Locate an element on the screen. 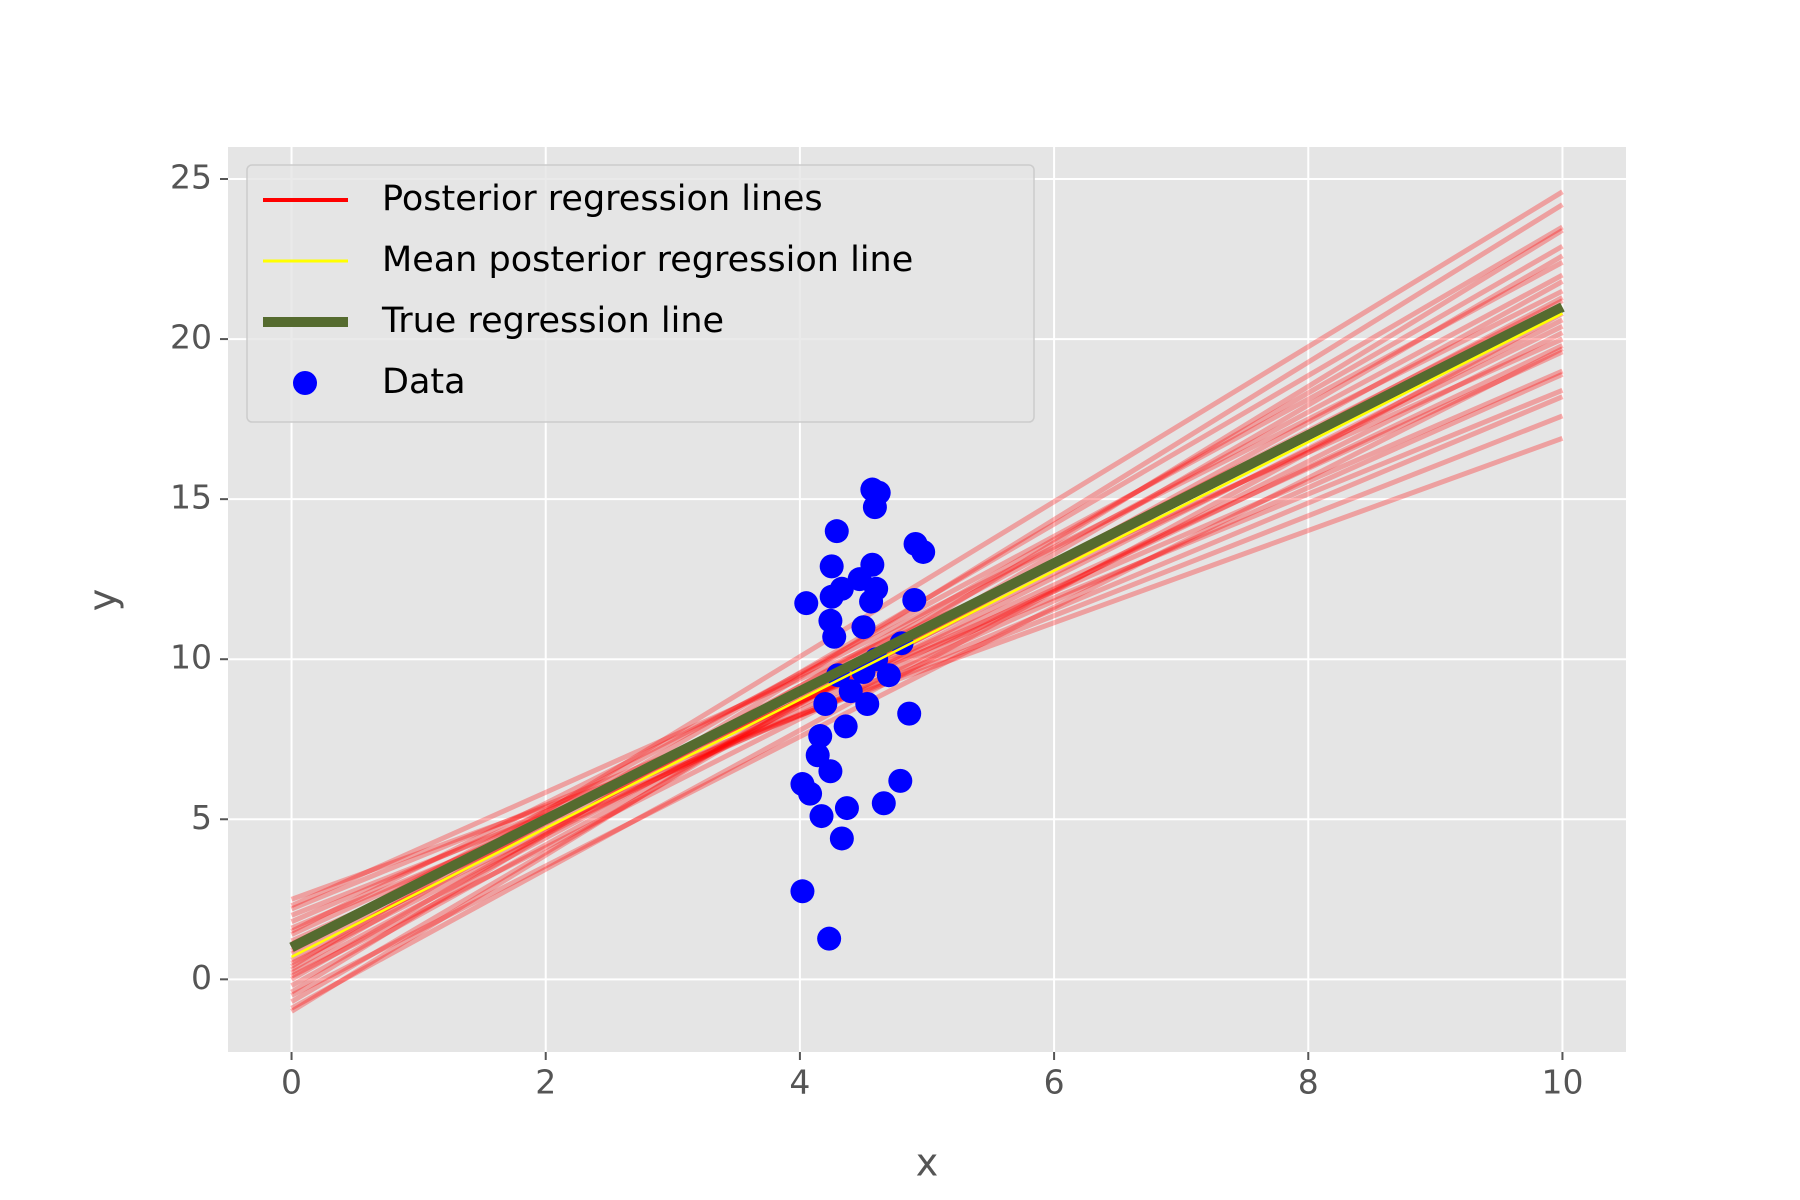 The image size is (1800, 1200). legend-label: Data is located at coordinates (424, 382).